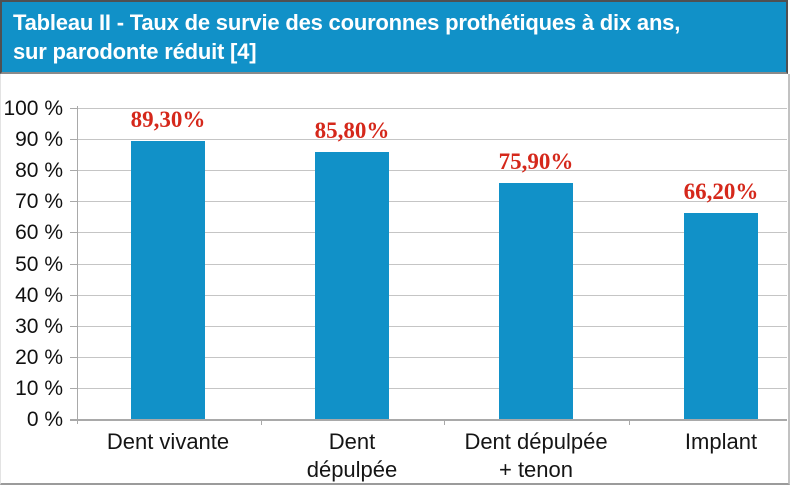 This screenshot has height=498, width=800. Describe the element at coordinates (428, 420) in the screenshot. I see `x-axis-line` at that location.